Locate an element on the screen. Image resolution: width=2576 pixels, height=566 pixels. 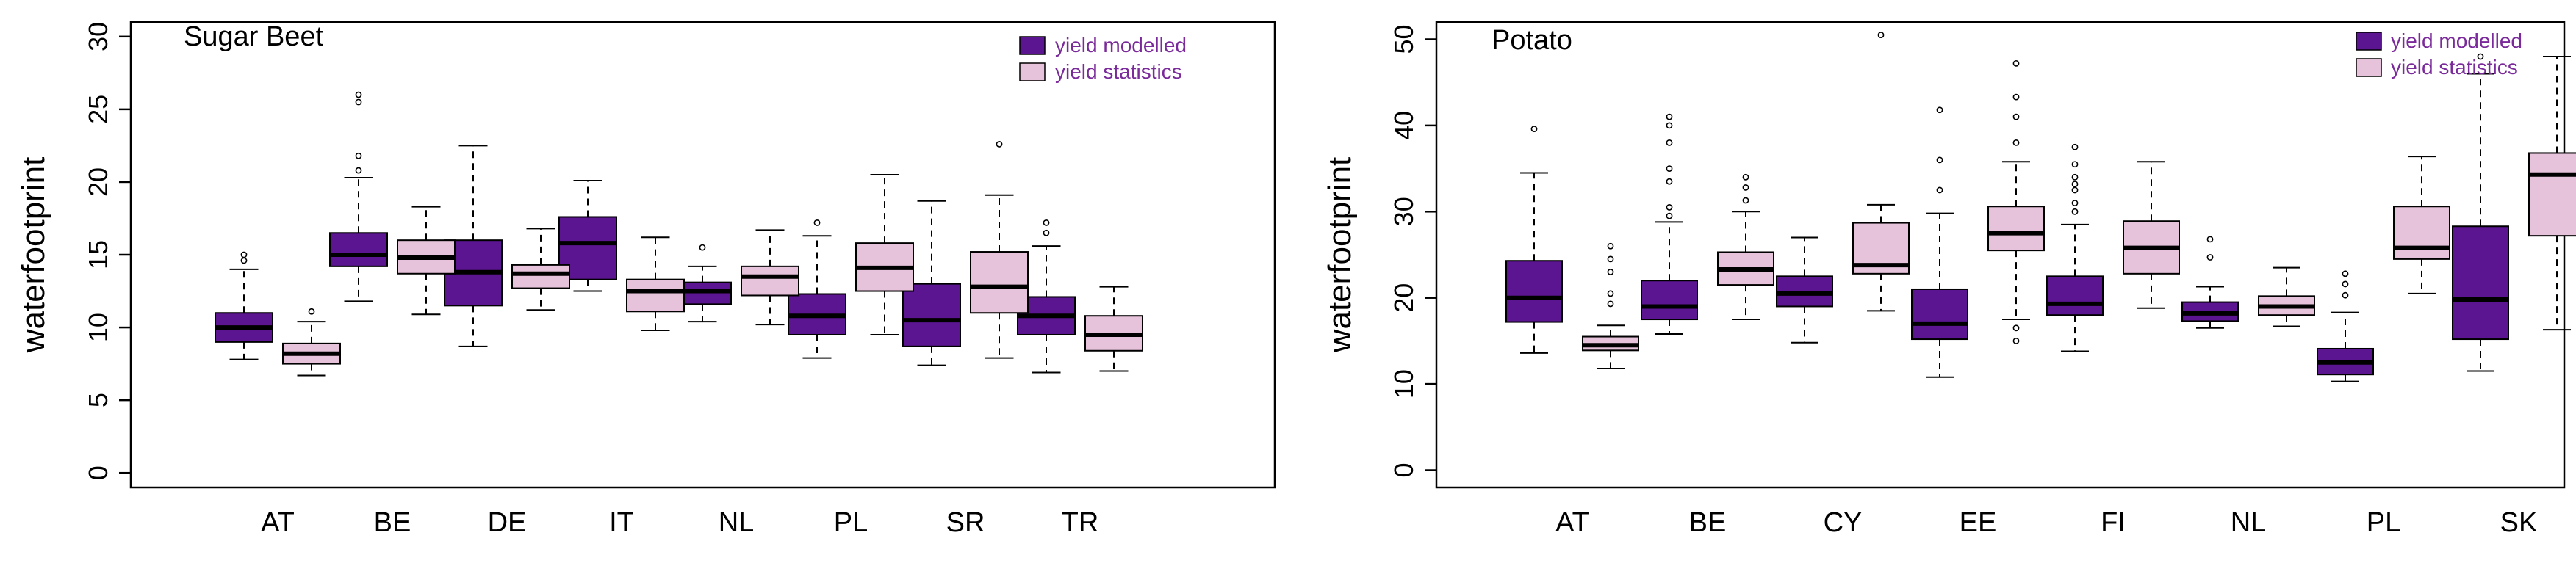
boxplot-yield-modelled-AT is located at coordinates (1534, 240).